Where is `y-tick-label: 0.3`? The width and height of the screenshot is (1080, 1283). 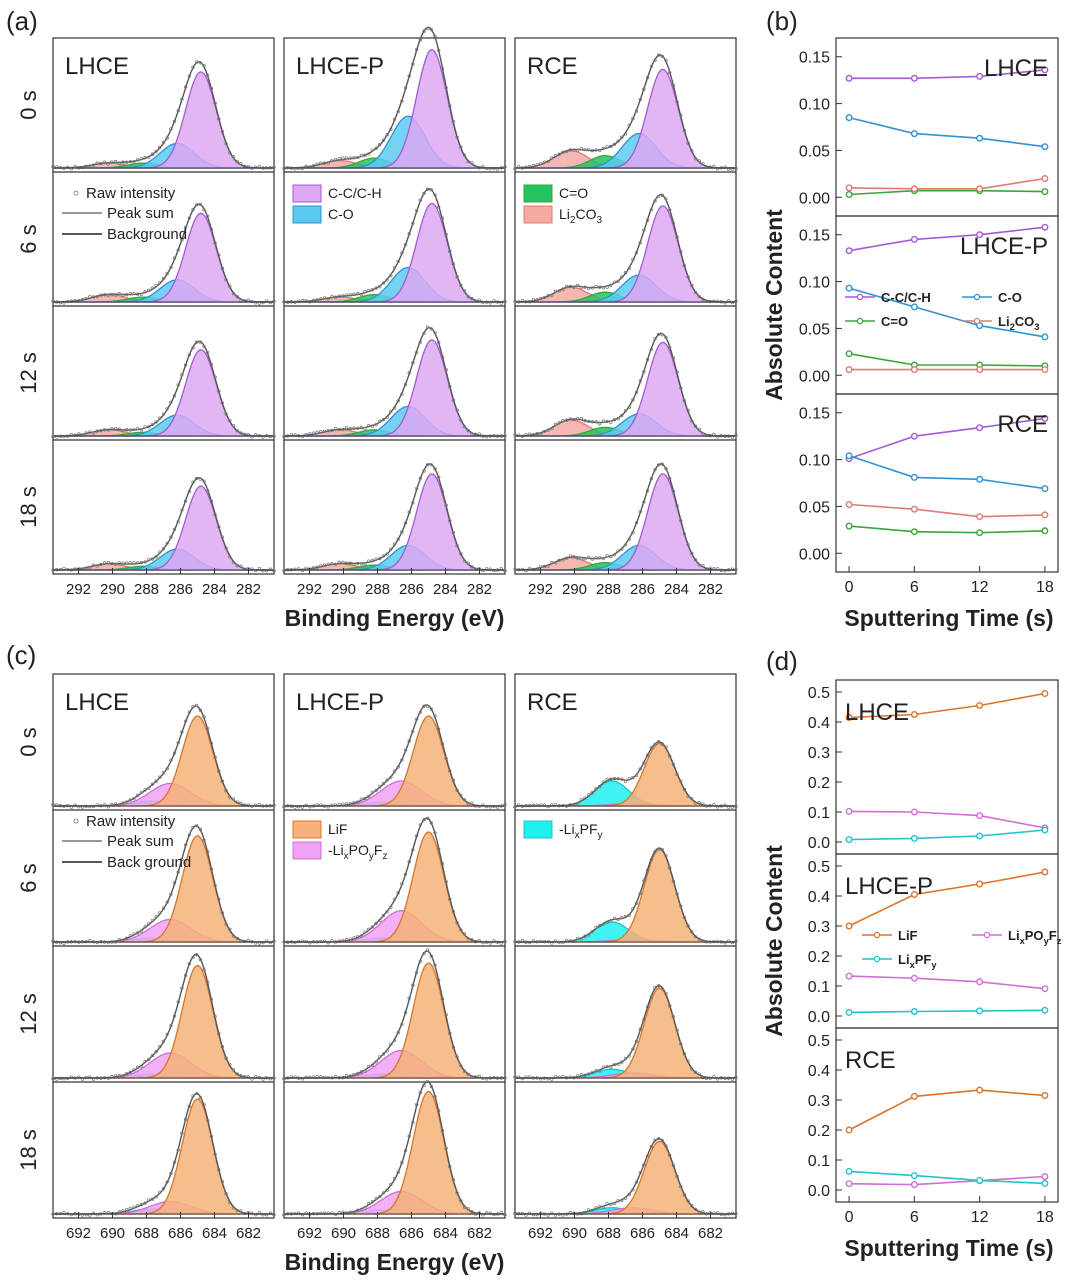
y-tick-label: 0.3 is located at coordinates (819, 753).